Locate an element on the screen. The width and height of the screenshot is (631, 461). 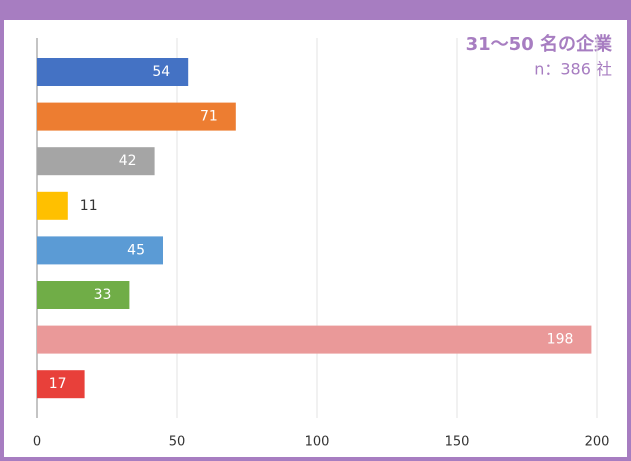
chart-subtitle: n：386 社 is located at coordinates (573, 69).